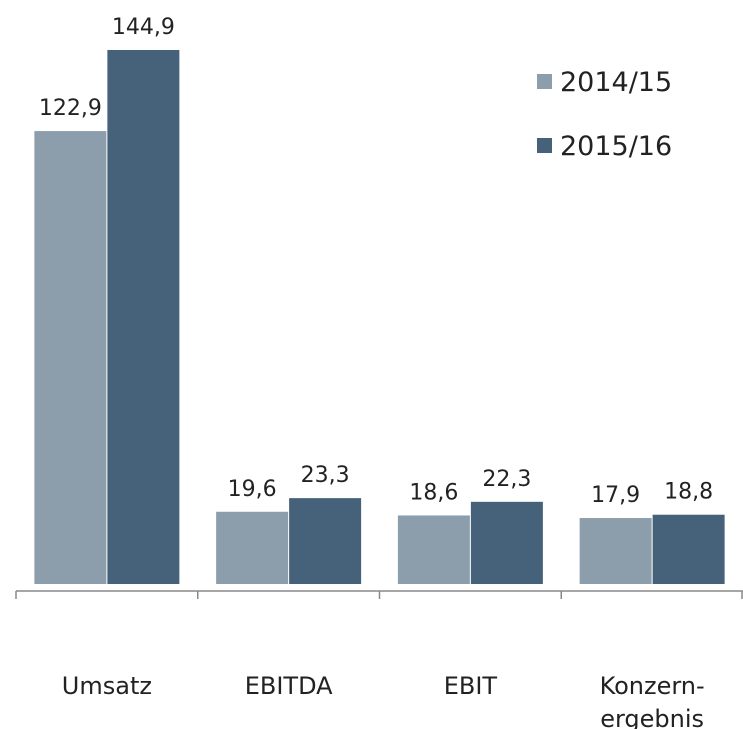  I want to click on x-tick-label: EBIT, so click(471, 686).